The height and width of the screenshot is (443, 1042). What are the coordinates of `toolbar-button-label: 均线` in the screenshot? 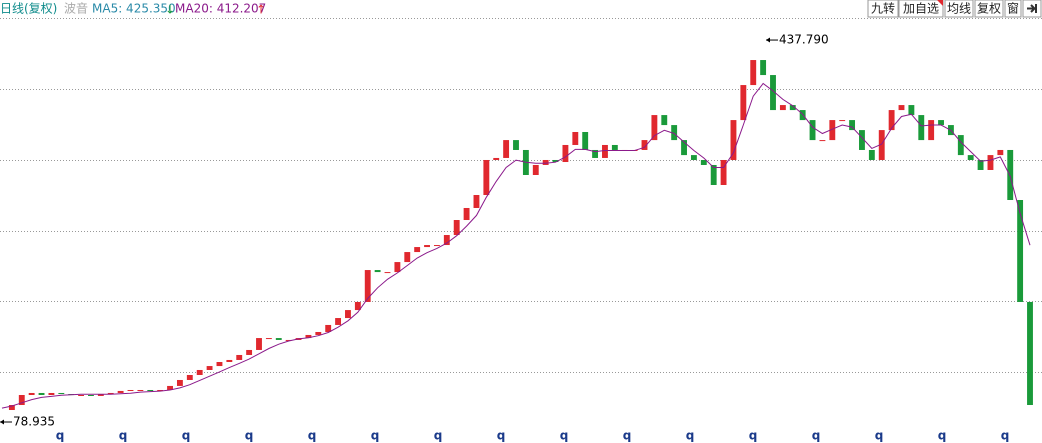 It's located at (959, 9).